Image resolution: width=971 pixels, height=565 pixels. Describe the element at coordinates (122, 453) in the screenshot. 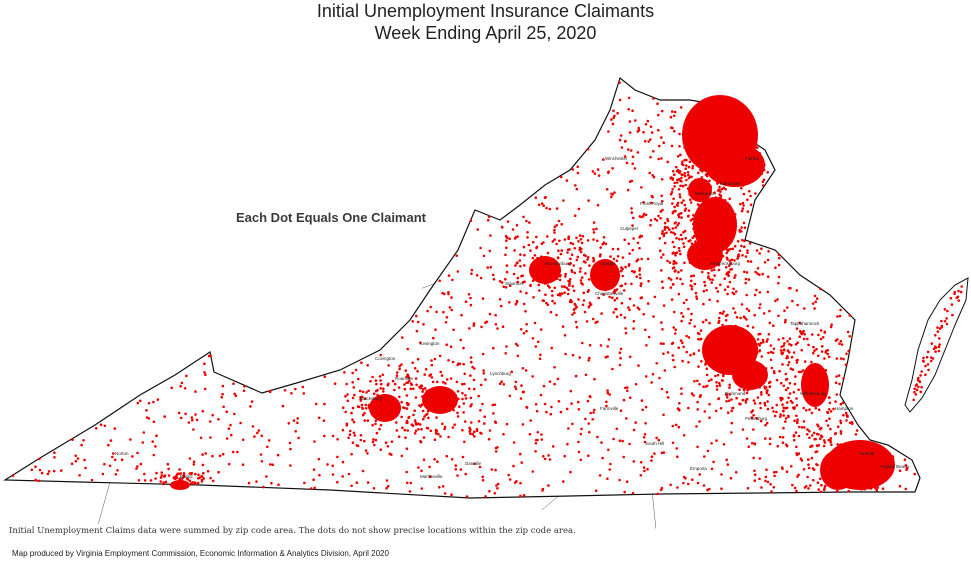

I see `city-label: Norton` at that location.